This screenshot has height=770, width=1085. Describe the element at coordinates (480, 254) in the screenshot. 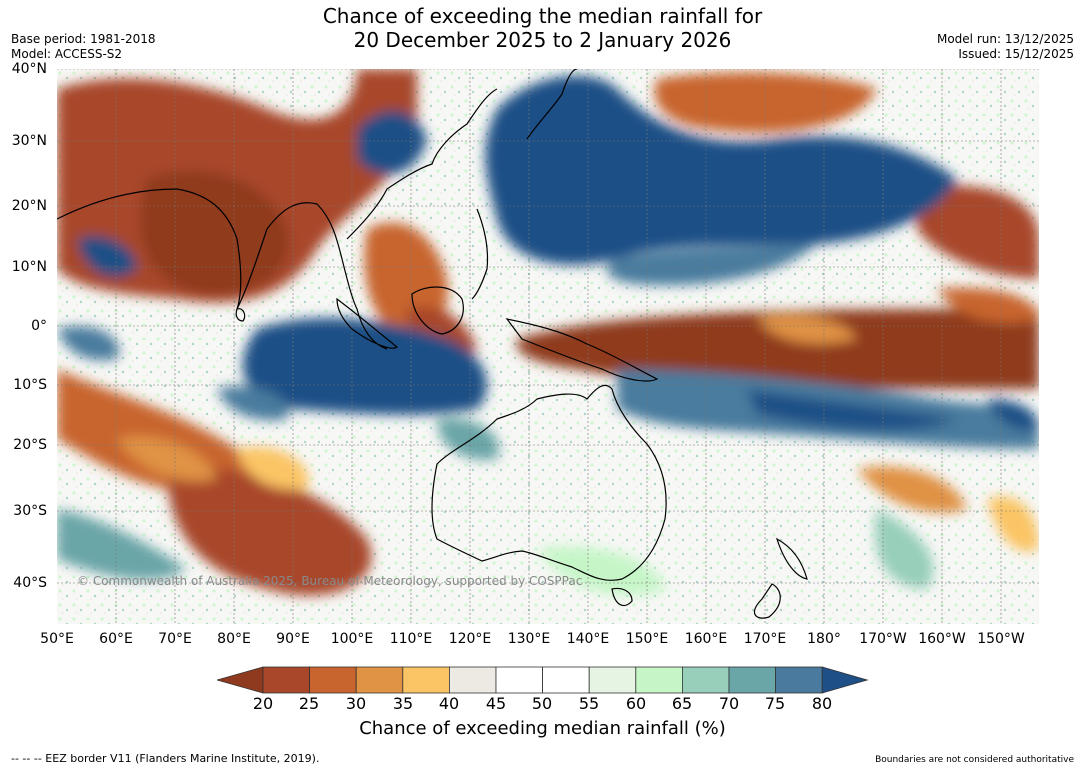

I see `philippines-coast` at that location.